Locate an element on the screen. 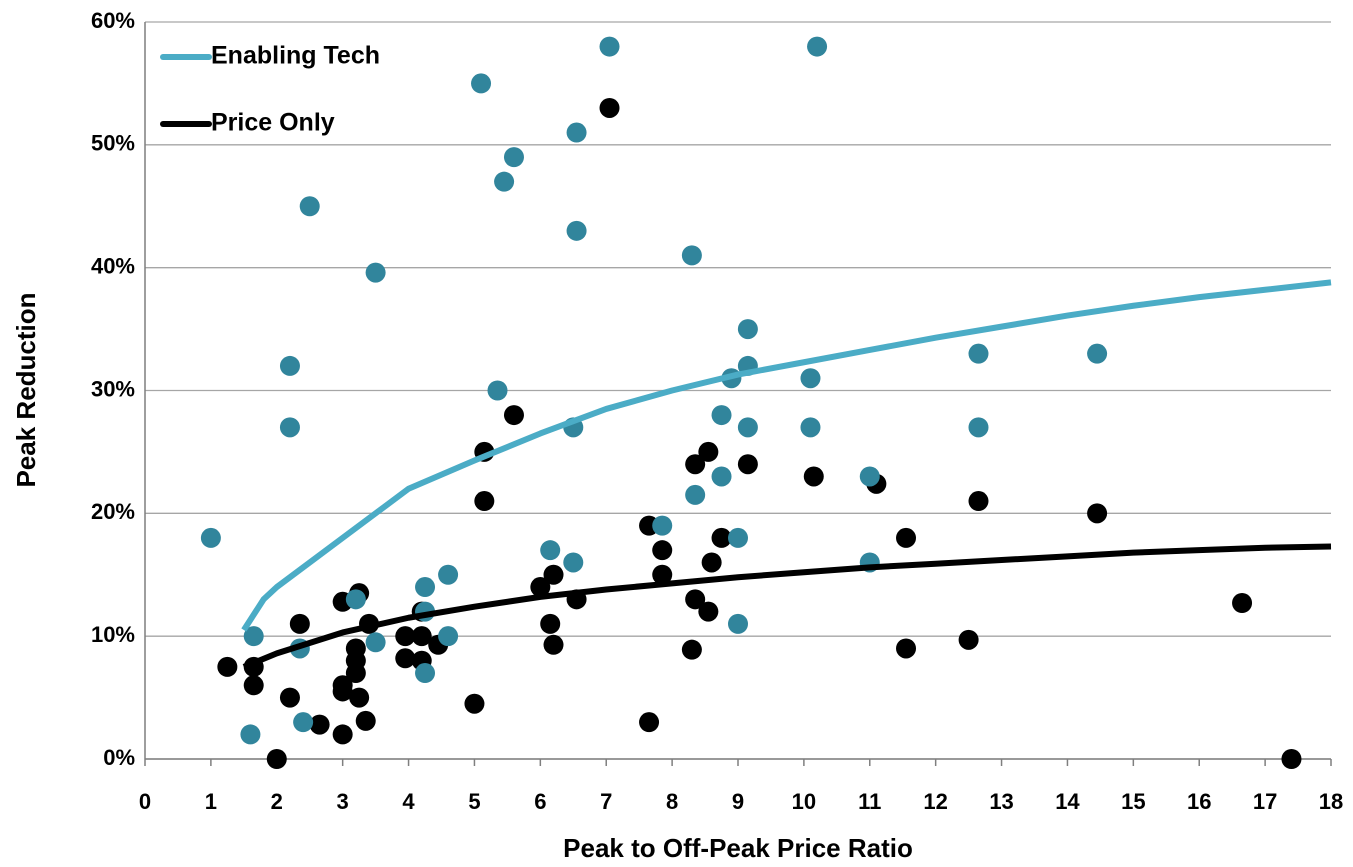 Image resolution: width=1353 pixels, height=867 pixels. x-tick-label: 1 is located at coordinates (211, 801).